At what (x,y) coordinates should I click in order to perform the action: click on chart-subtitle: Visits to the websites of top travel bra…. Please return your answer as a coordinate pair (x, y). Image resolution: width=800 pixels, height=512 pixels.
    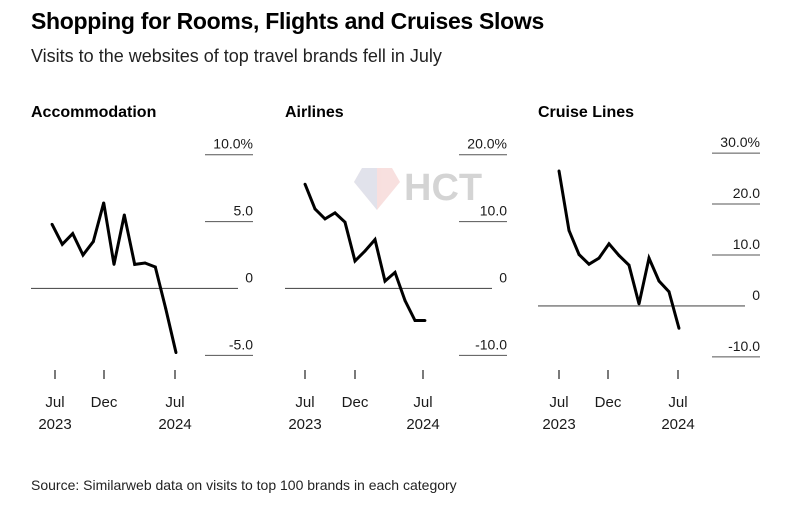
    Looking at the image, I should click on (236, 56).